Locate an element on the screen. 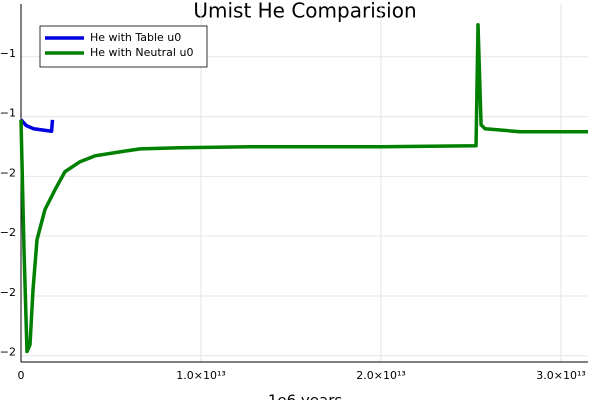 The image size is (600, 400). legend-box is located at coordinates (123, 46).